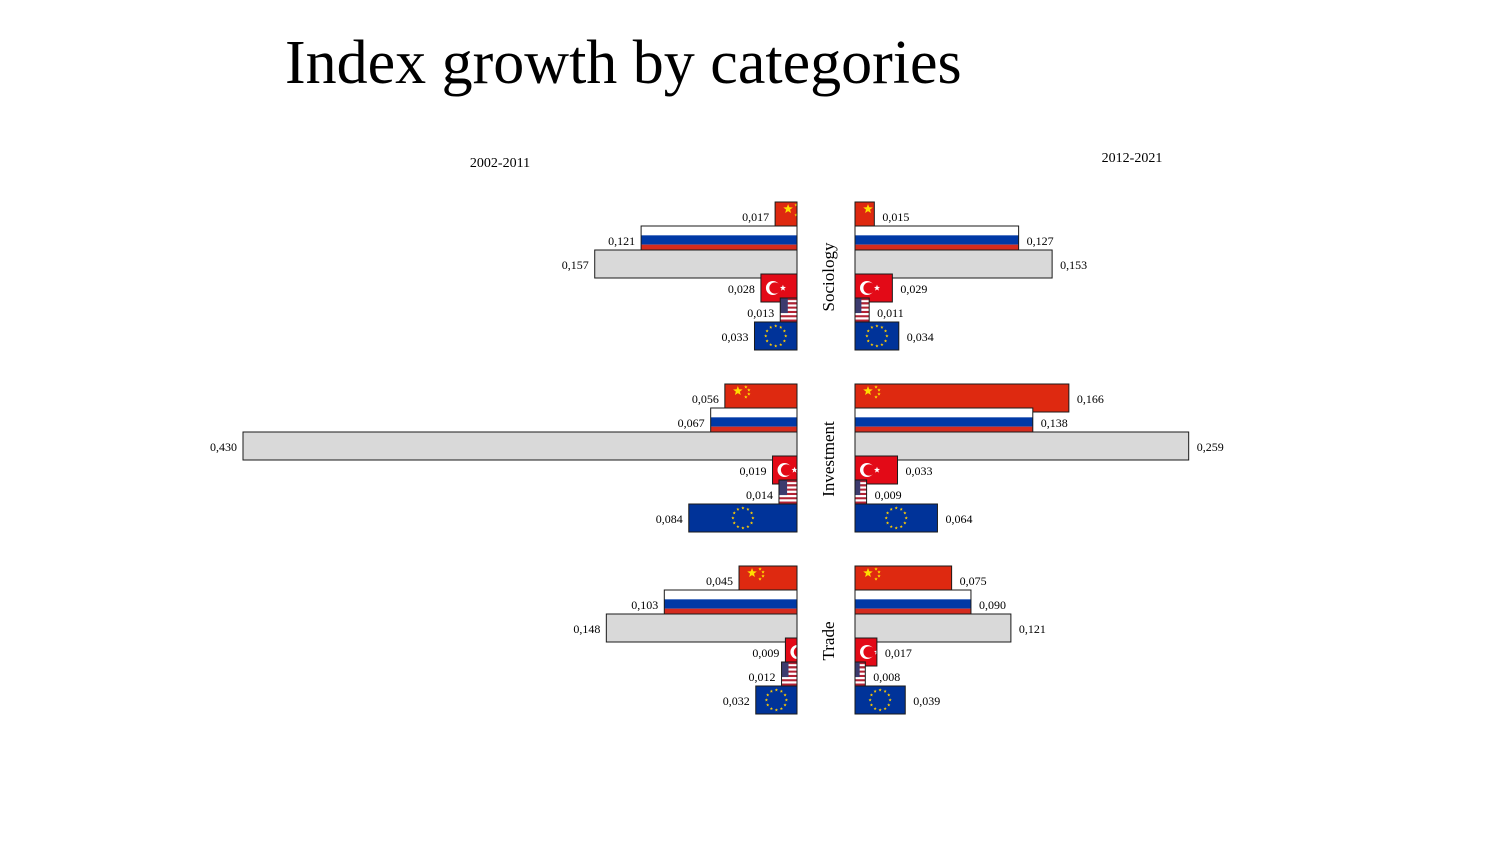 This screenshot has width=1500, height=842. I want to click on flag-stripe-white, so click(753, 413).